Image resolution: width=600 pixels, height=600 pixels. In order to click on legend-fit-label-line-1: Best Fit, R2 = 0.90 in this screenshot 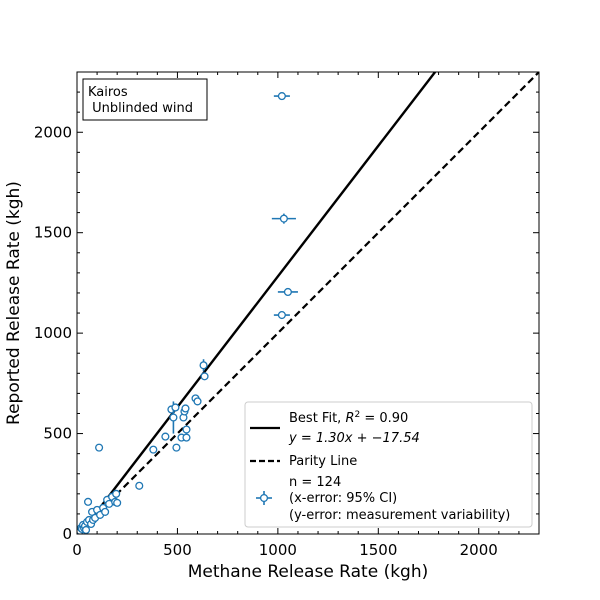, I will do `click(348, 418)`.